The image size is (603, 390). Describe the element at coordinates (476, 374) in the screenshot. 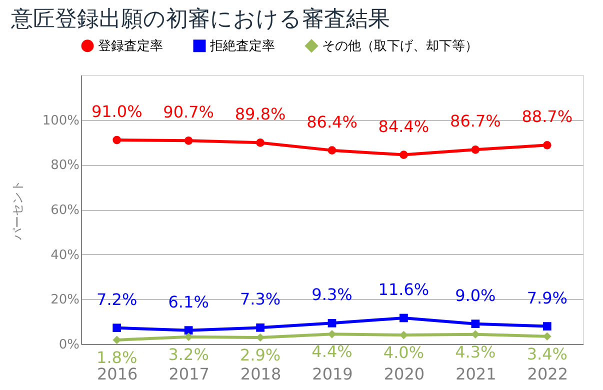

I see `x-tick-label: 2021` at that location.